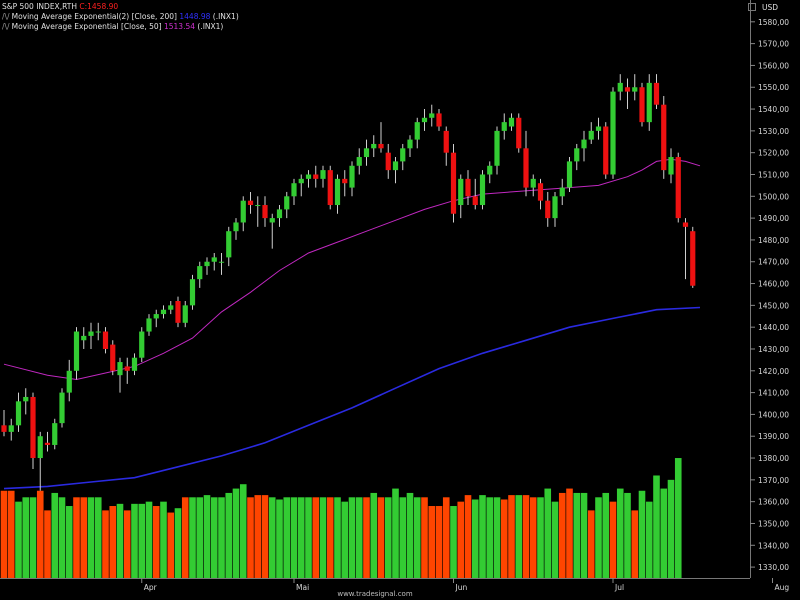 The height and width of the screenshot is (600, 800). I want to click on y-tick-label: 1510,00, so click(773, 174).